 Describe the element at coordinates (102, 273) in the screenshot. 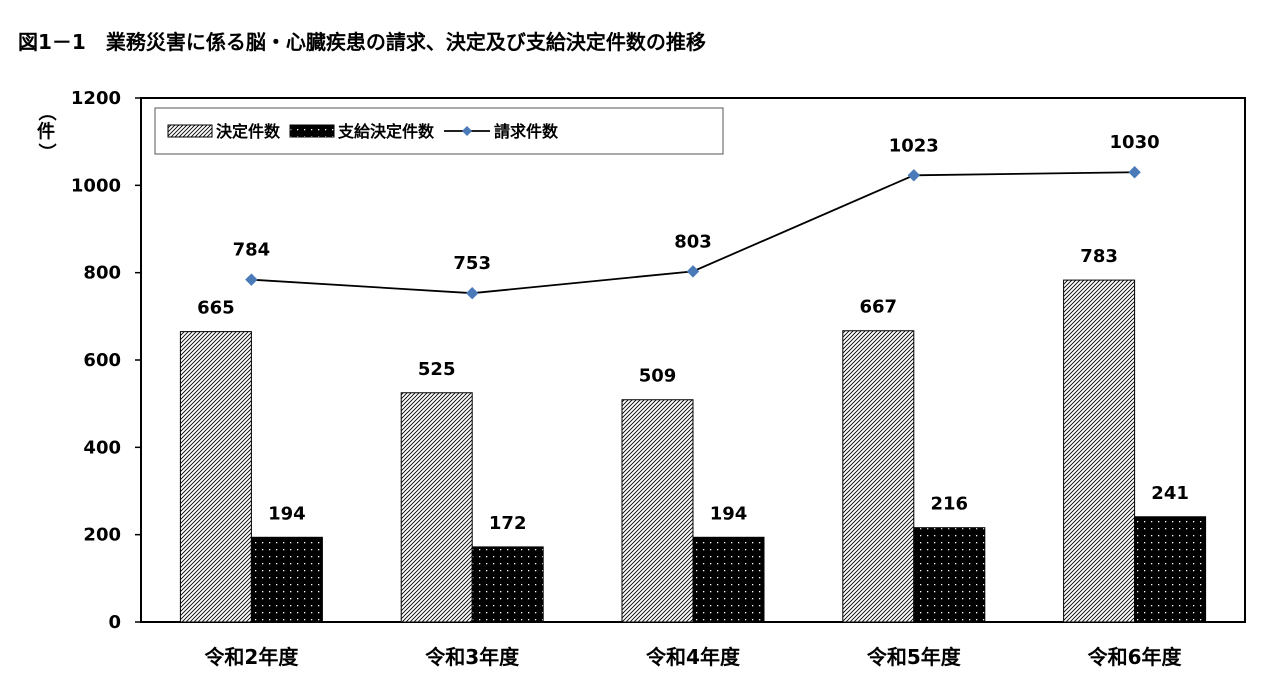

I see `y-tick-label: 800` at that location.